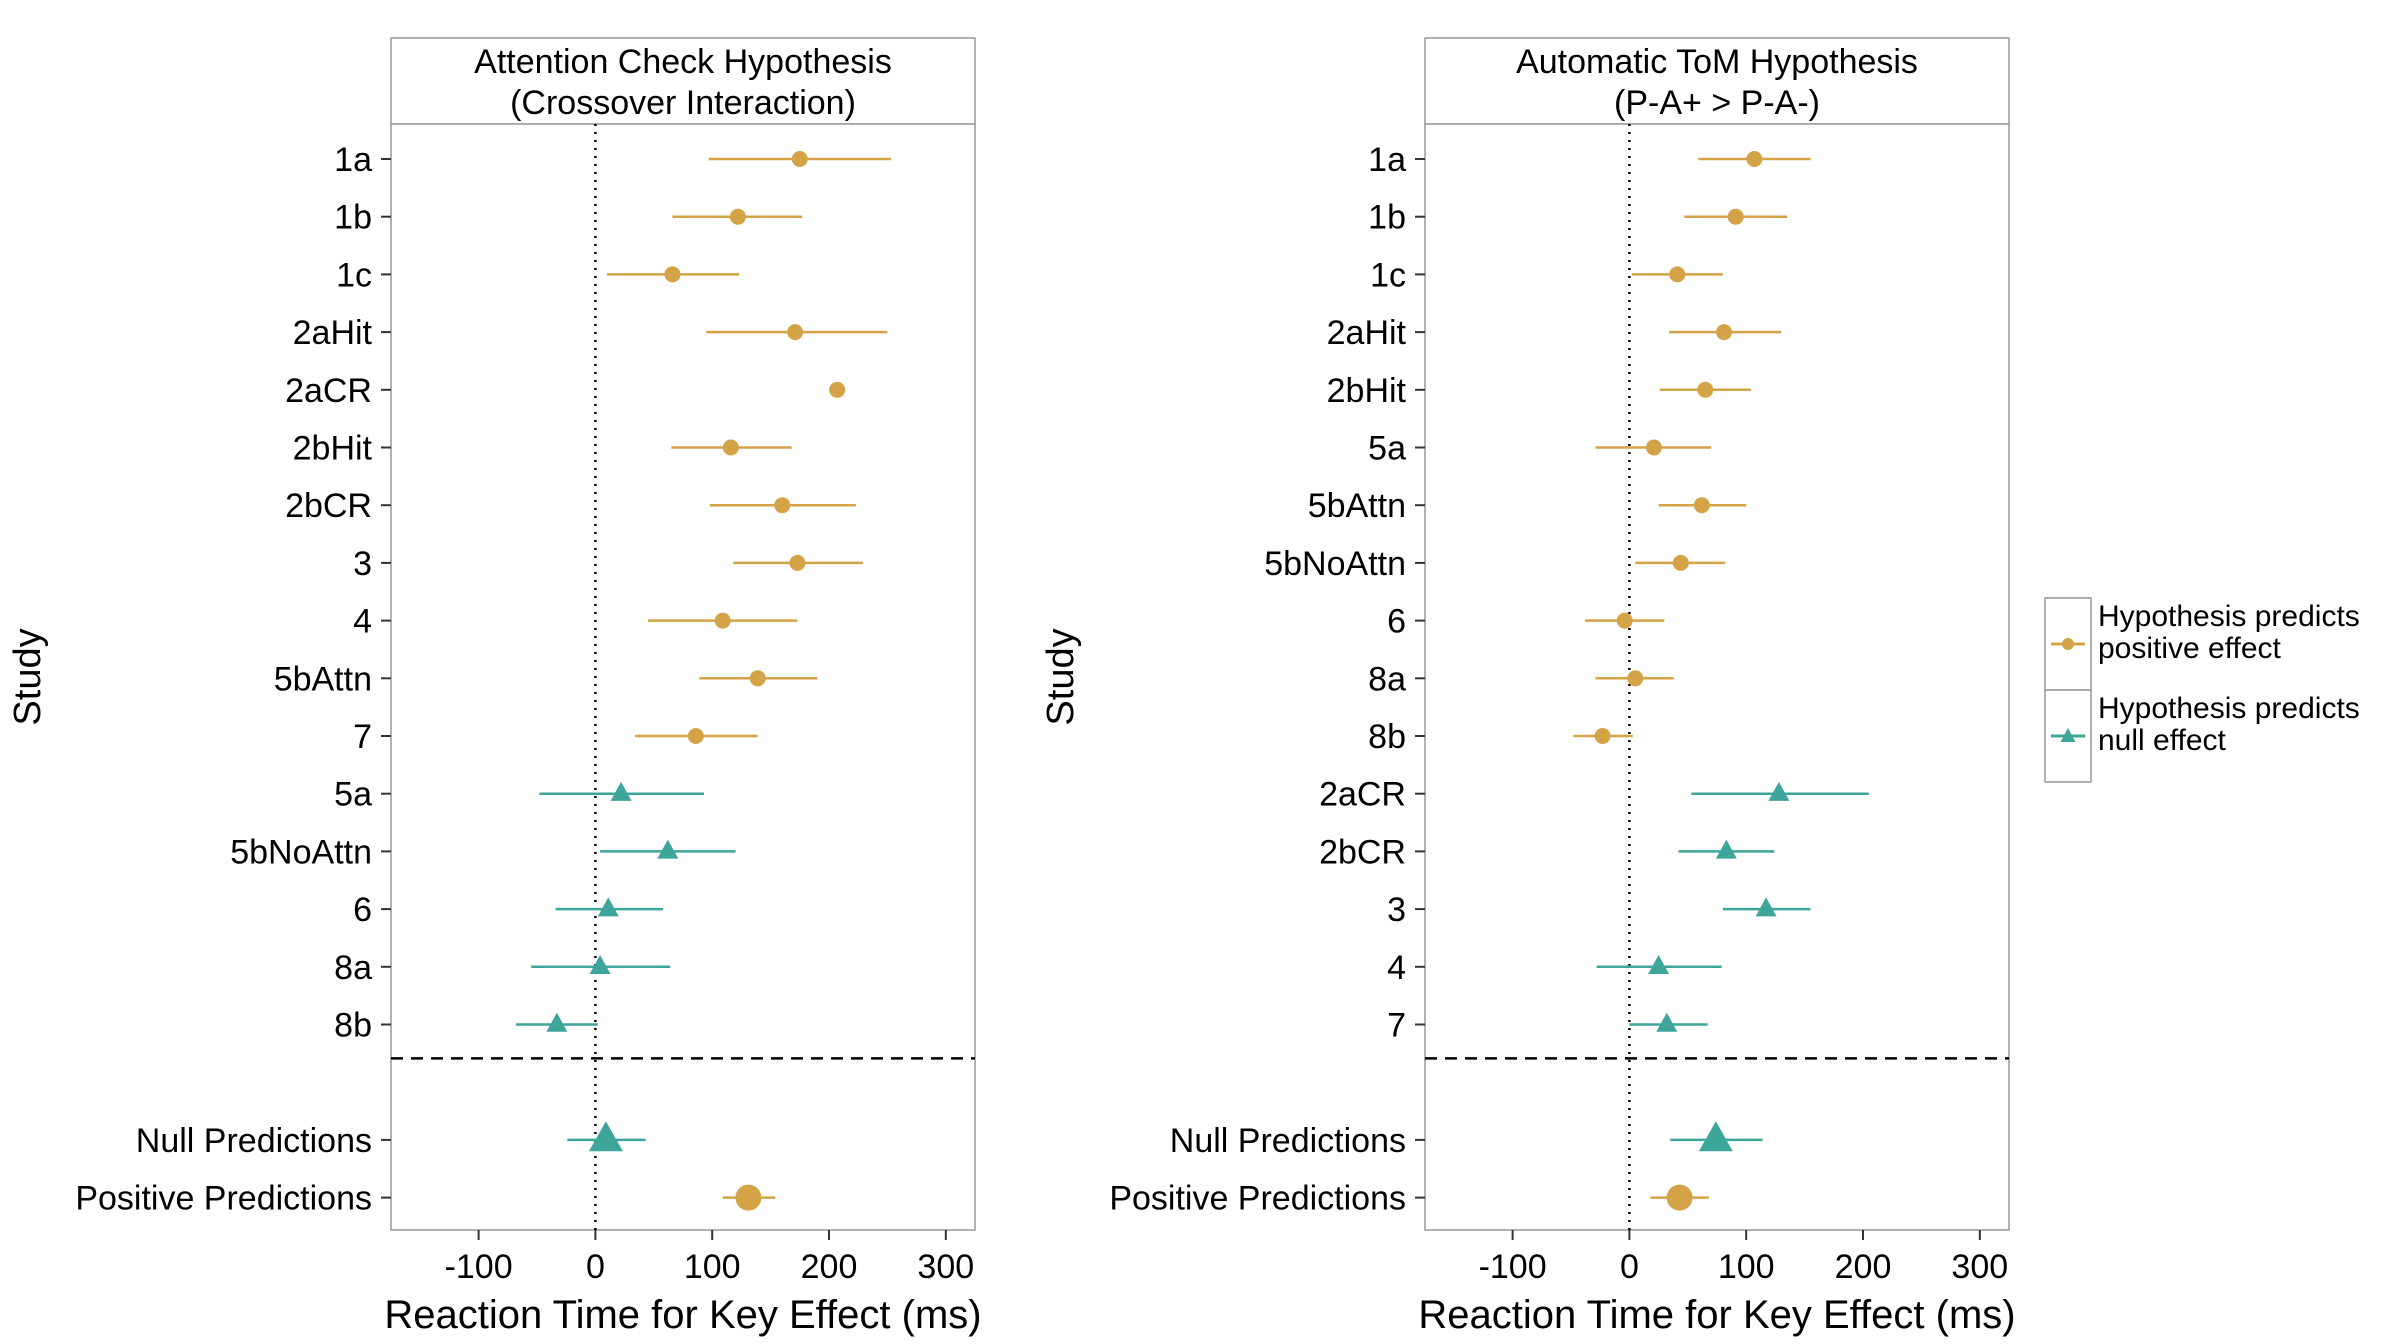 This screenshot has width=2383, height=1344. What do you see at coordinates (1717, 62) in the screenshot?
I see `panel-title-line1: Automatic ToM Hypothesis` at bounding box center [1717, 62].